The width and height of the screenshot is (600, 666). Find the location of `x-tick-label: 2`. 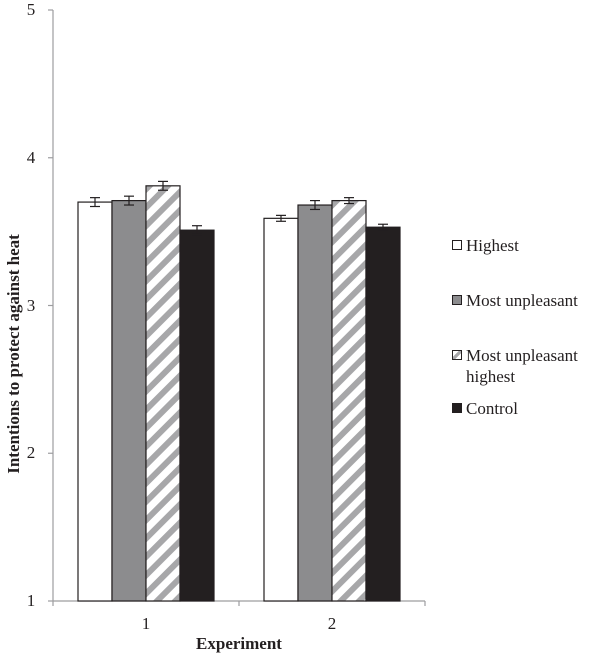

x-tick-label: 2 is located at coordinates (332, 623).